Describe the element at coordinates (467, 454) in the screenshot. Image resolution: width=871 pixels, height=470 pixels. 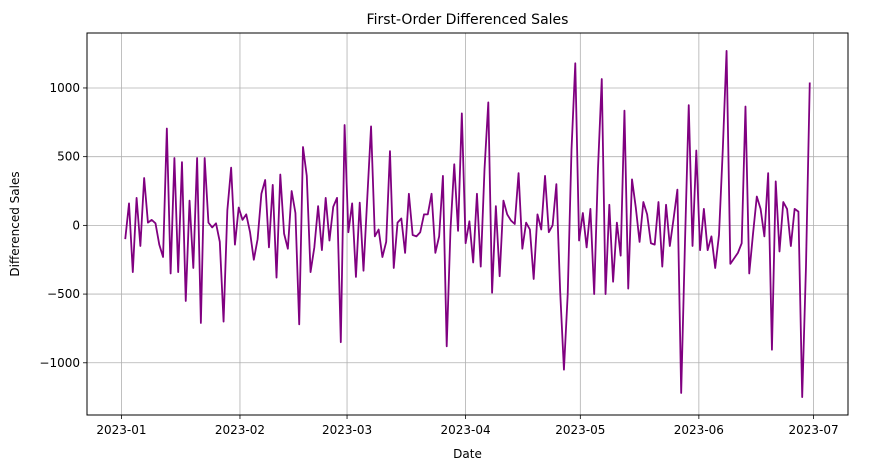
I see `x-axis-title: Date` at that location.